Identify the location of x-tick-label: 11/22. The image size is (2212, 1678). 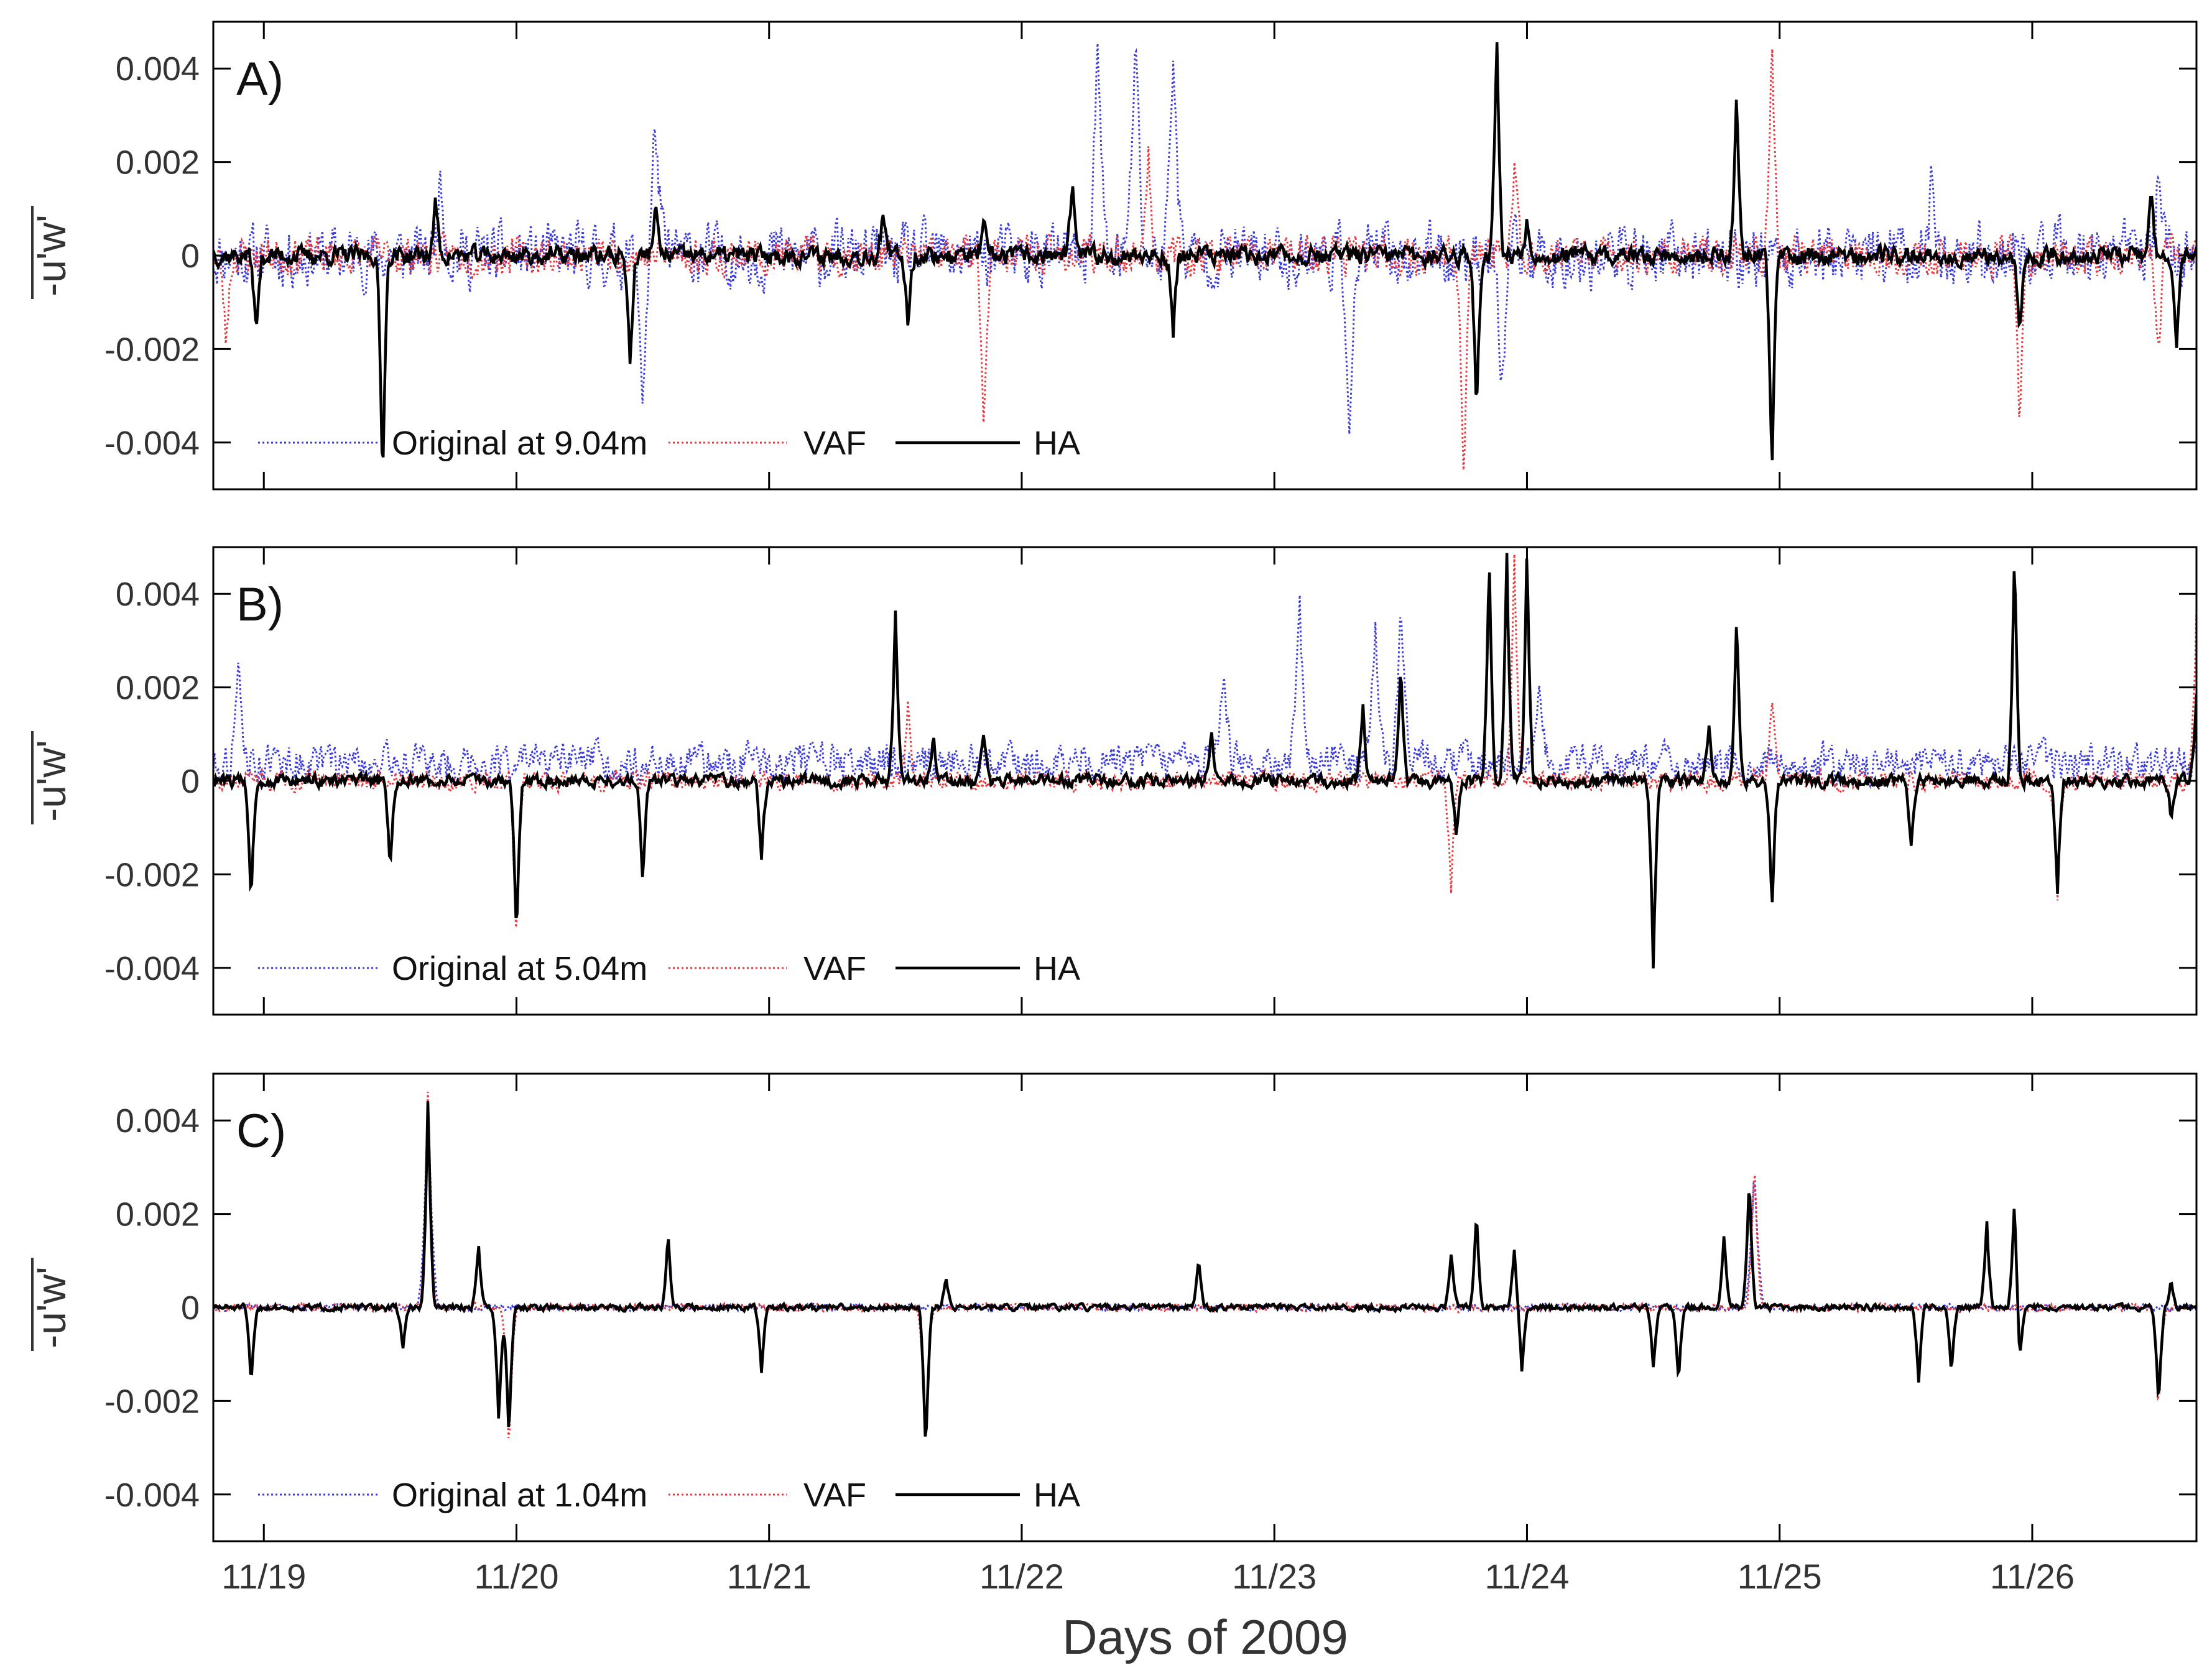
(1021, 1576).